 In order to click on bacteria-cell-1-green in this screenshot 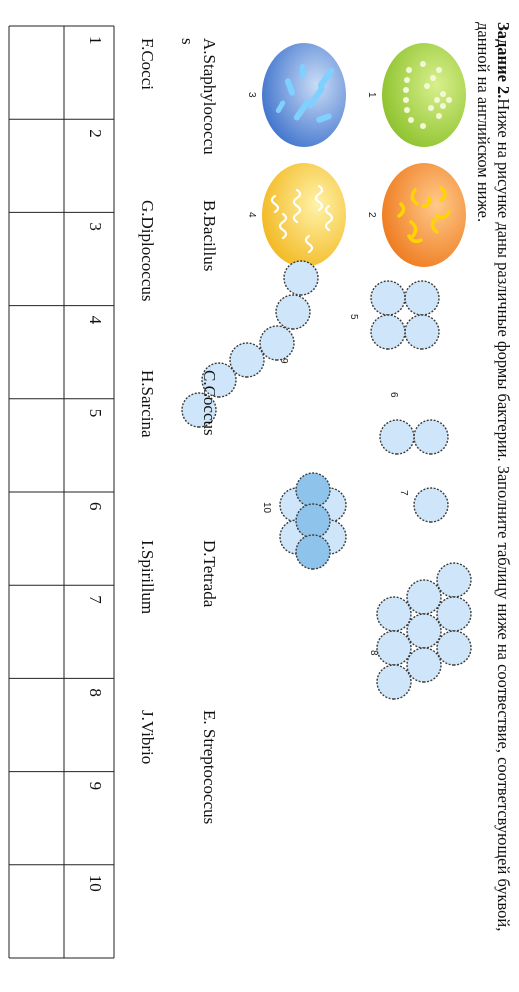, I will do `click(424, 95)`.